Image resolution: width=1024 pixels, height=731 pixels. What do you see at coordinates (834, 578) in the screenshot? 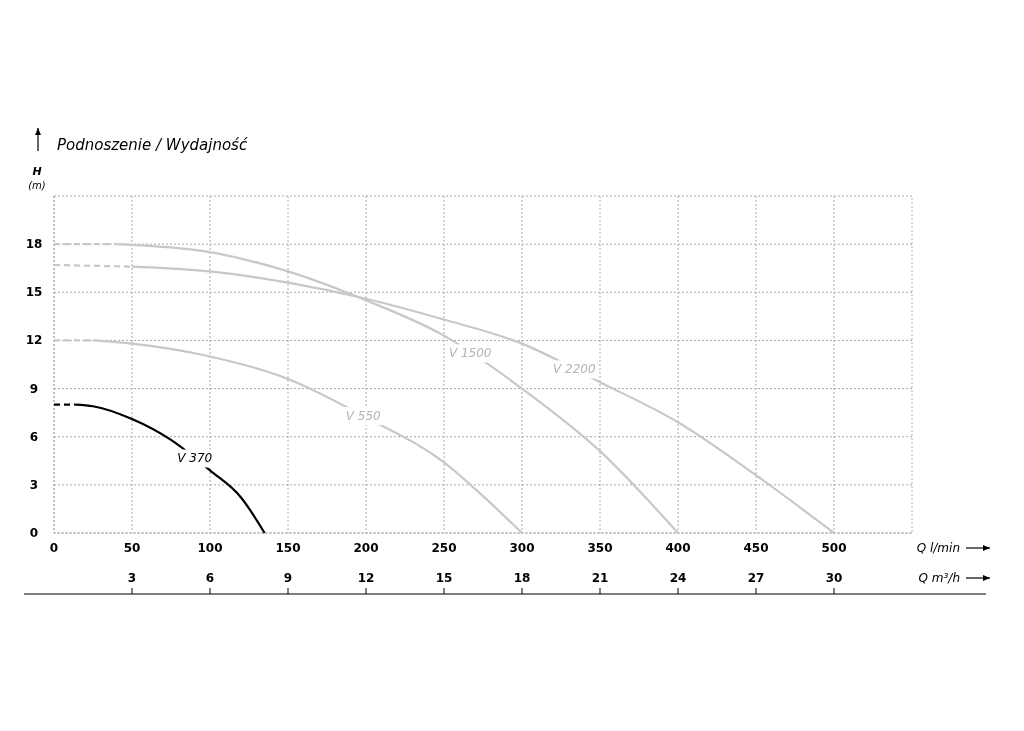
I see `x2-tick-label: 30` at bounding box center [834, 578].